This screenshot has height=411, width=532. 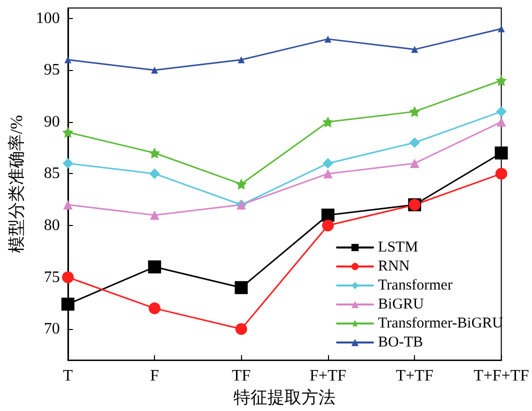 What do you see at coordinates (155, 376) in the screenshot?
I see `x-tick-label: F` at bounding box center [155, 376].